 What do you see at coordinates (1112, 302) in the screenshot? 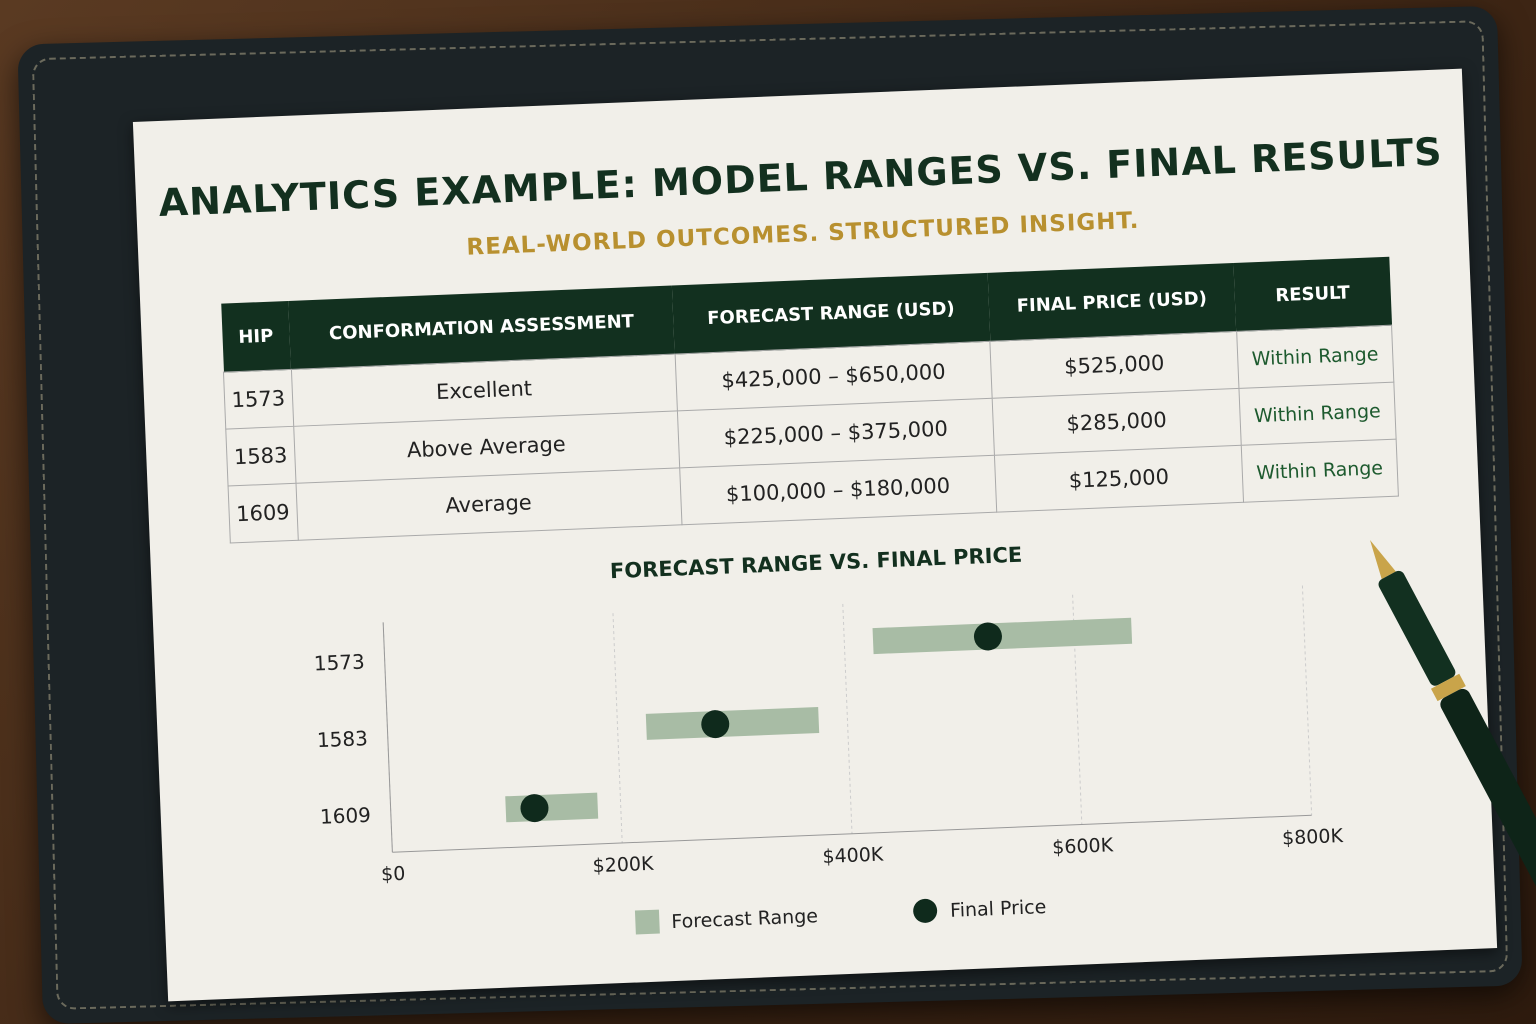
I see `column-header: FINAL PRICE (USD)` at bounding box center [1112, 302].